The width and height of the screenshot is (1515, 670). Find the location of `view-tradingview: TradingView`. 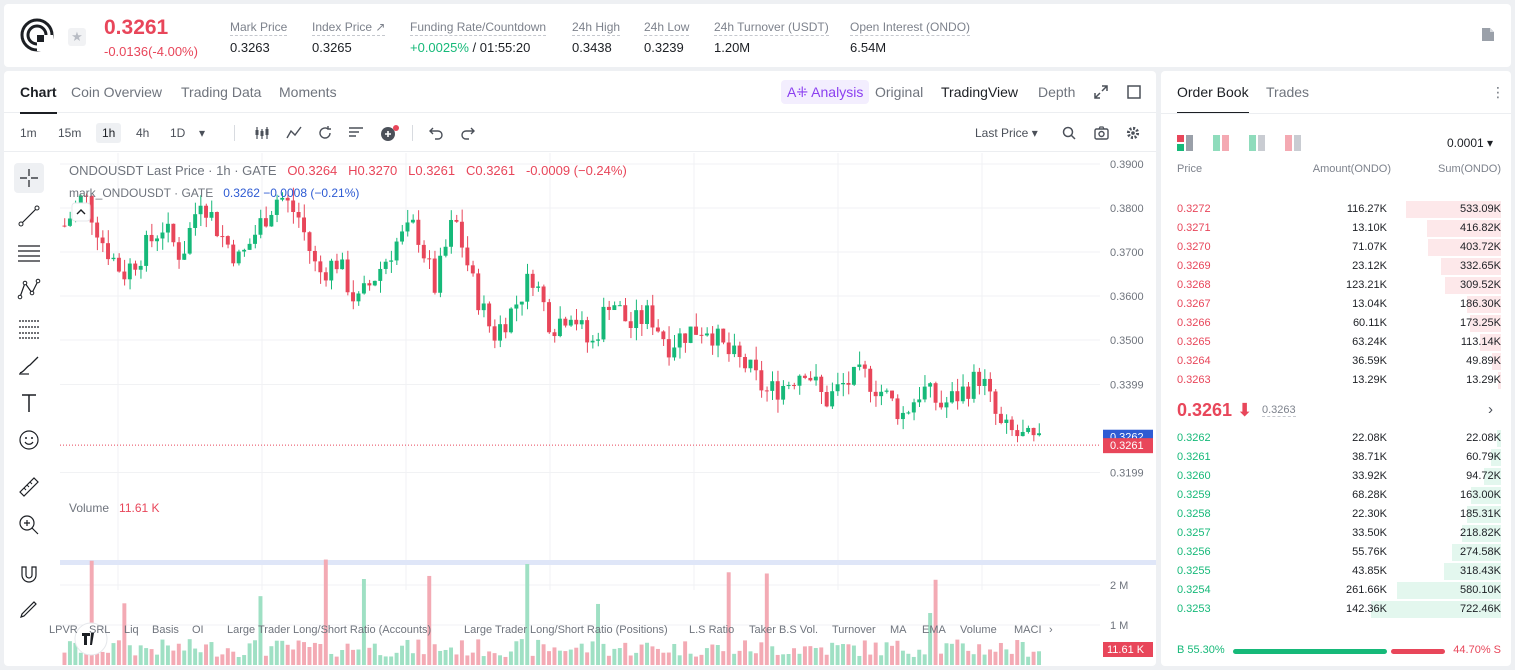

view-tradingview: TradingView is located at coordinates (980, 92).